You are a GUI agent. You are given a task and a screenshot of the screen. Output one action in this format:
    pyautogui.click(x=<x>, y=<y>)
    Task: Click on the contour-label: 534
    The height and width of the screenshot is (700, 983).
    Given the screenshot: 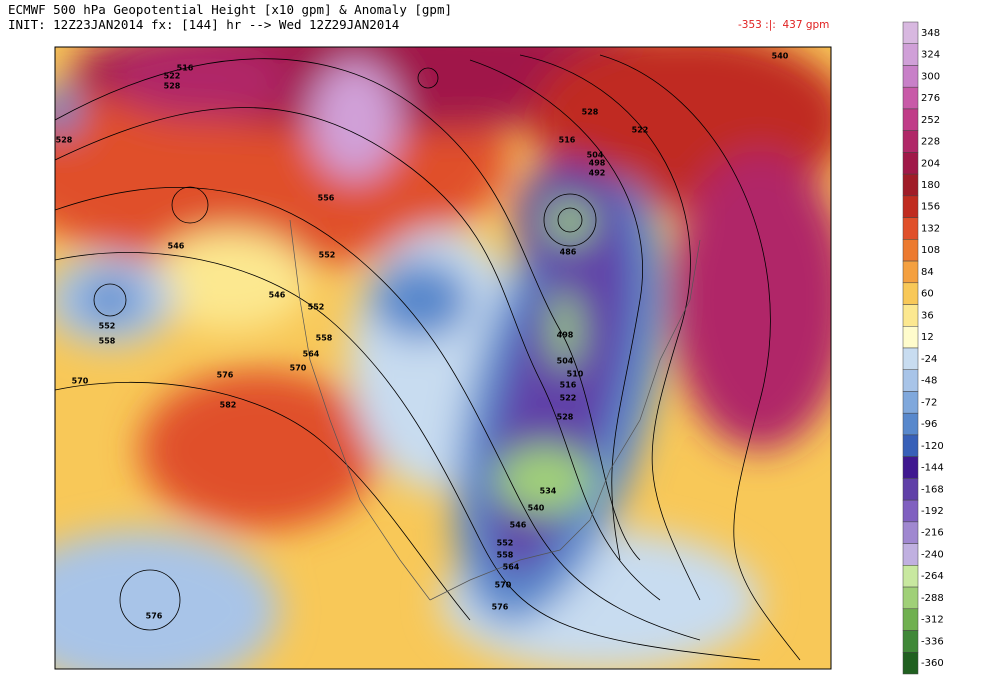 What is the action you would take?
    pyautogui.click(x=548, y=491)
    